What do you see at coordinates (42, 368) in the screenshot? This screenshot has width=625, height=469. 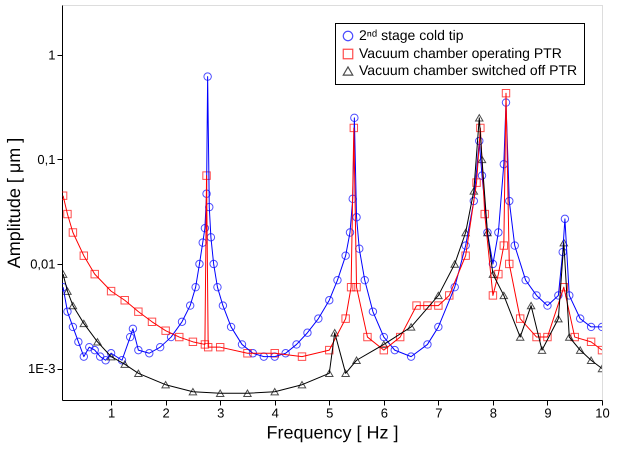 I see `y-tick-label: 1E-3` at bounding box center [42, 368].